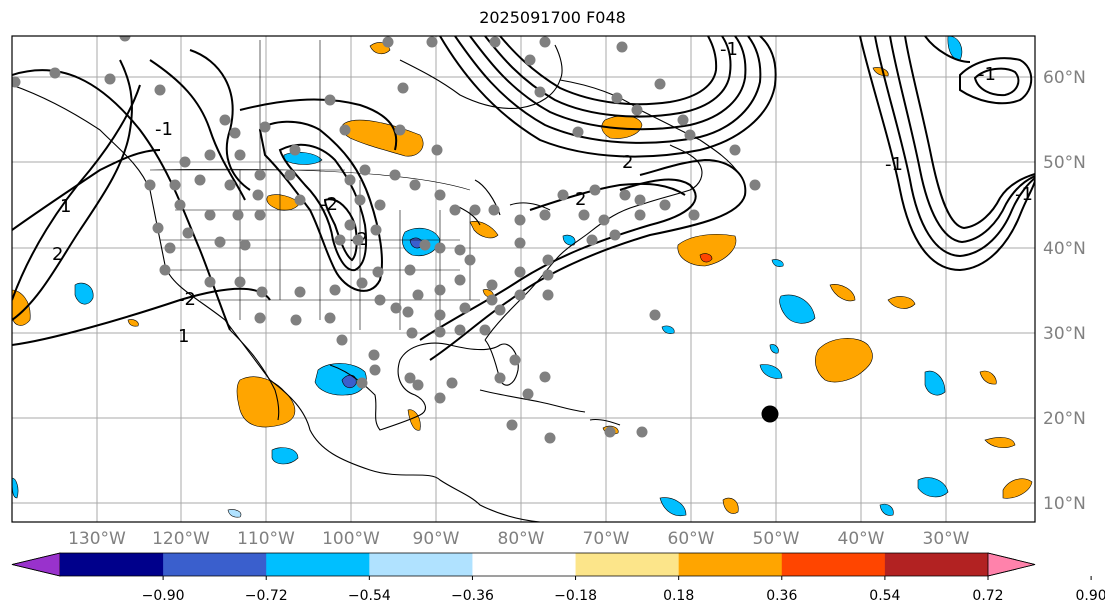 Image resolution: width=1105 pixels, height=615 pixels. What do you see at coordinates (575, 596) in the screenshot?
I see `colorbar-tick-label: −0.18` at bounding box center [575, 596].